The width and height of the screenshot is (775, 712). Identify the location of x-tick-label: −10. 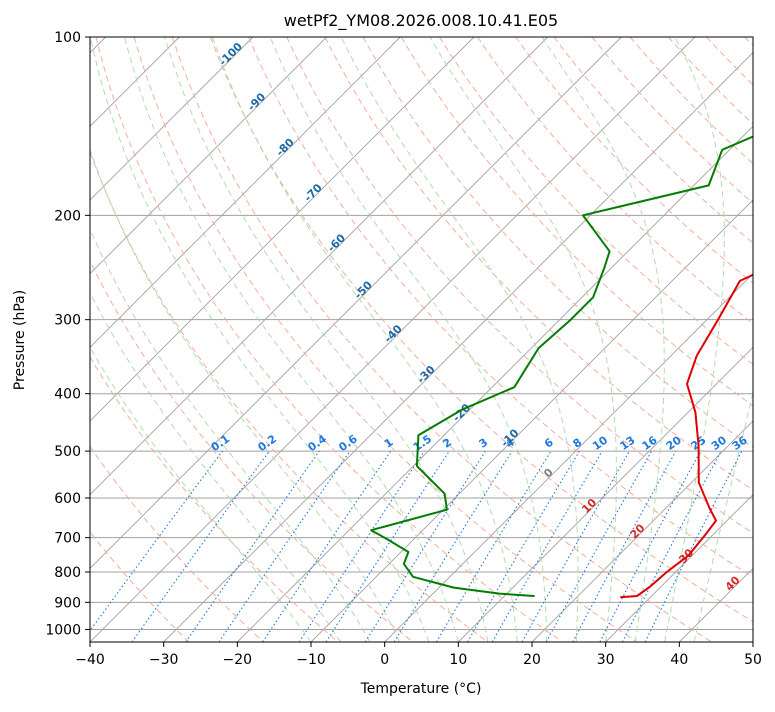
(311, 660).